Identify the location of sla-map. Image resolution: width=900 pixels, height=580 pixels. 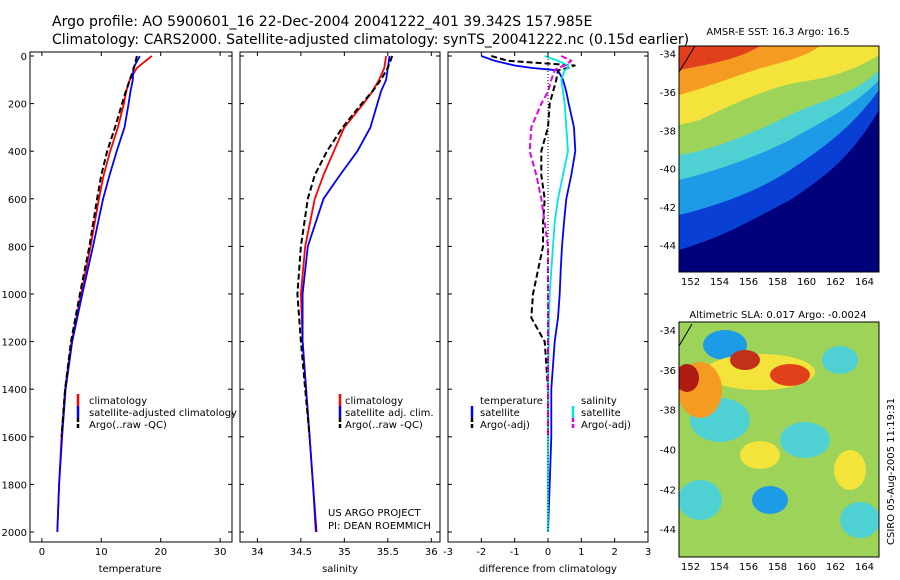
(779, 439).